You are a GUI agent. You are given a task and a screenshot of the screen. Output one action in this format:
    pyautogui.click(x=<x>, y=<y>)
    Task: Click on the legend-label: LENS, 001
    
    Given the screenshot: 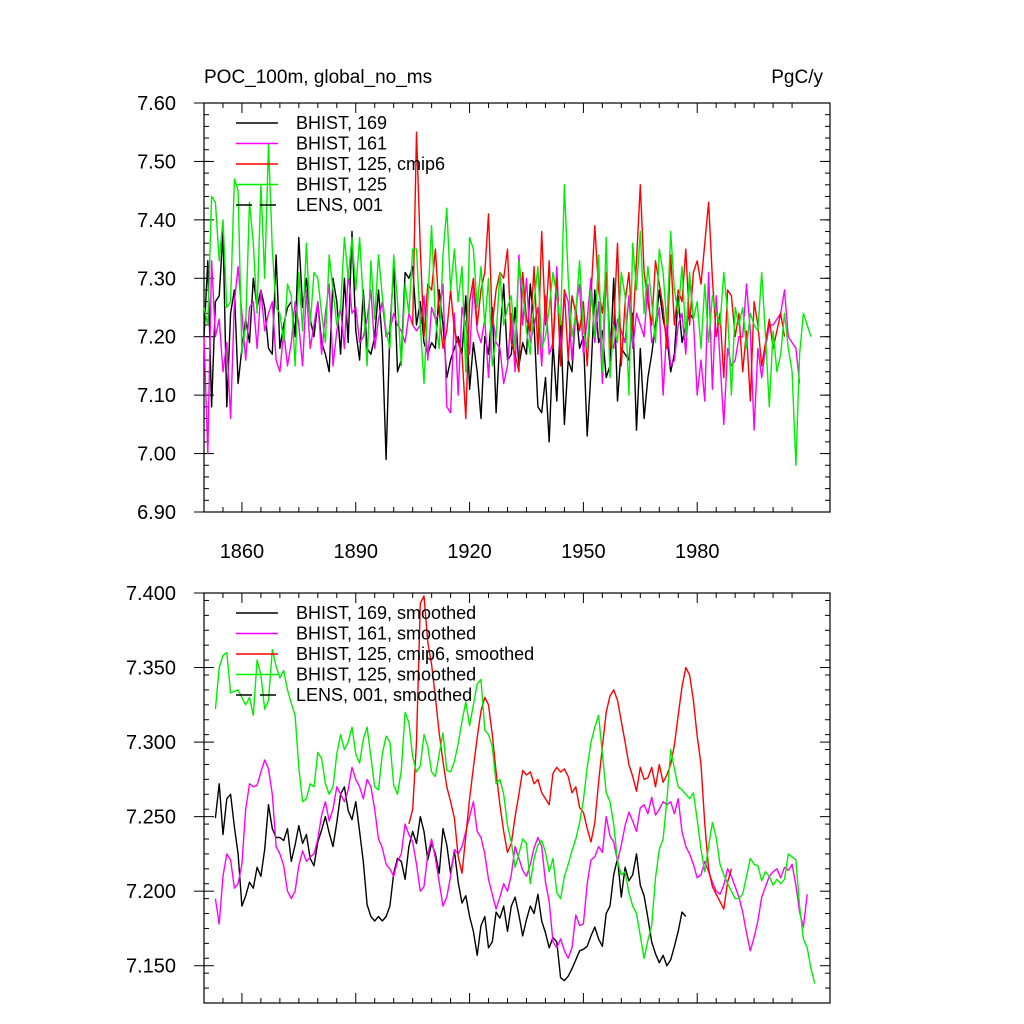 What is the action you would take?
    pyautogui.click(x=339, y=205)
    